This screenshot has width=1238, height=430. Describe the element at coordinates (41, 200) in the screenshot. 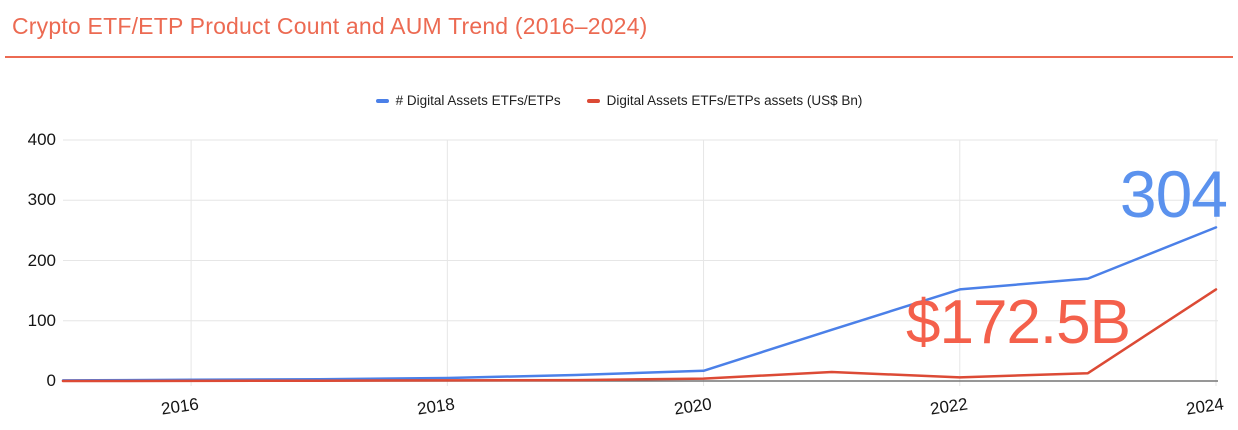

I see `y-tick-label: 300` at that location.